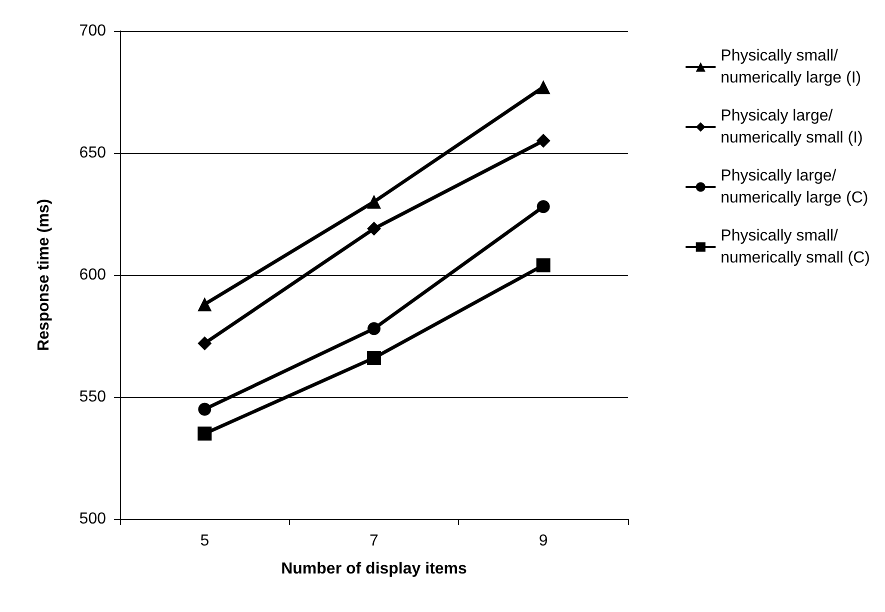 Image resolution: width=885 pixels, height=612 pixels. I want to click on x-tick-label: 7, so click(374, 541).